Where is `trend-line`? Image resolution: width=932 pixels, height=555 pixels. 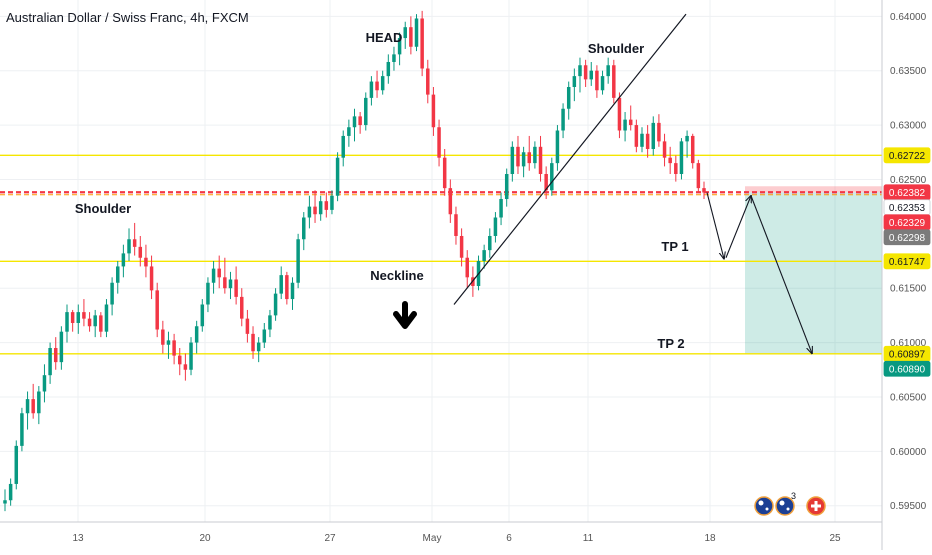
trend-line is located at coordinates (570, 159).